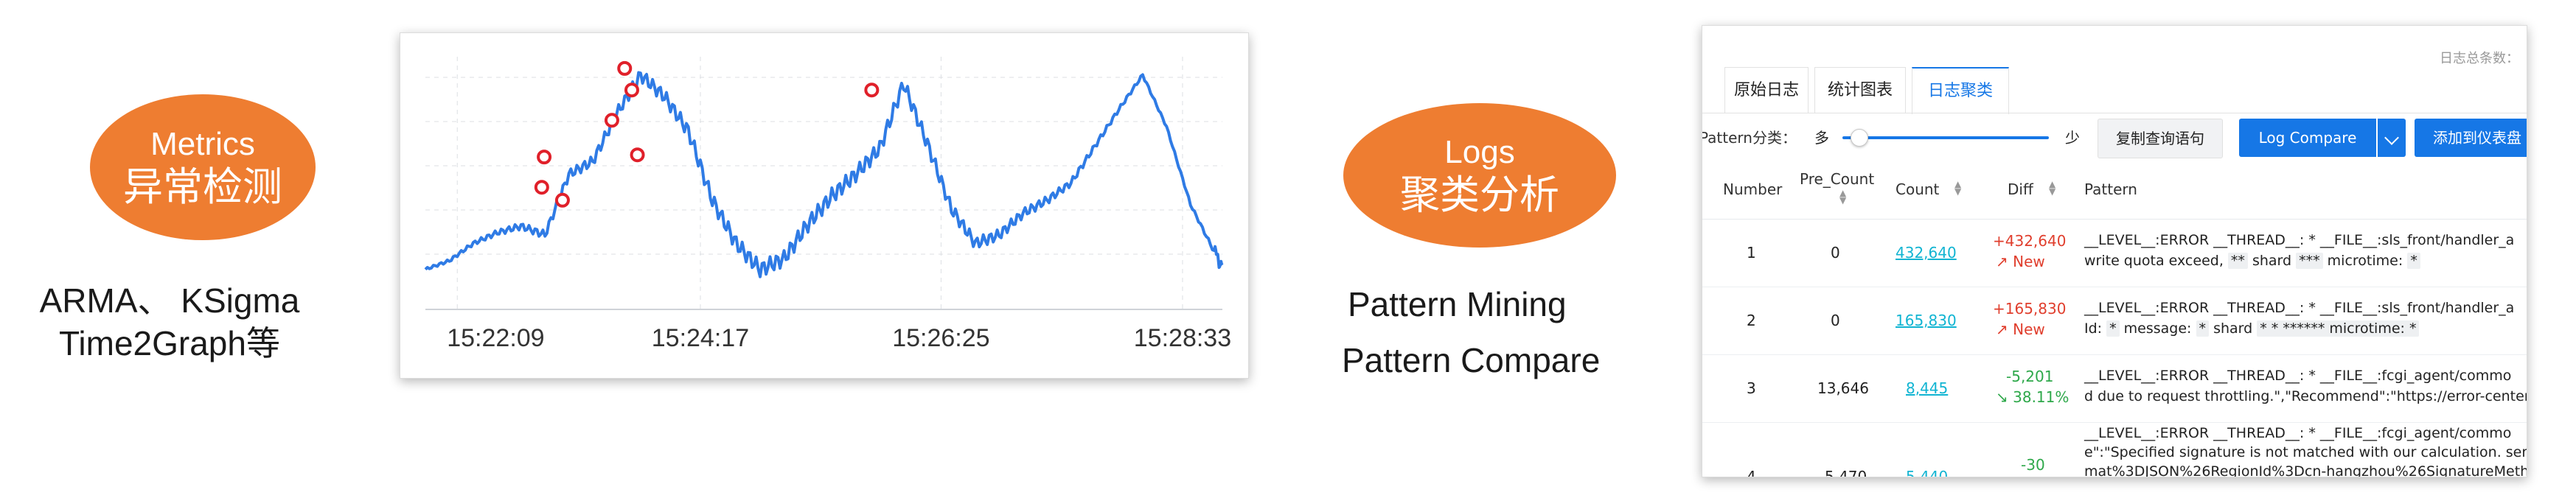 Image resolution: width=2576 pixels, height=498 pixels. I want to click on total-logs-label: 日志总条数：, so click(2480, 58).